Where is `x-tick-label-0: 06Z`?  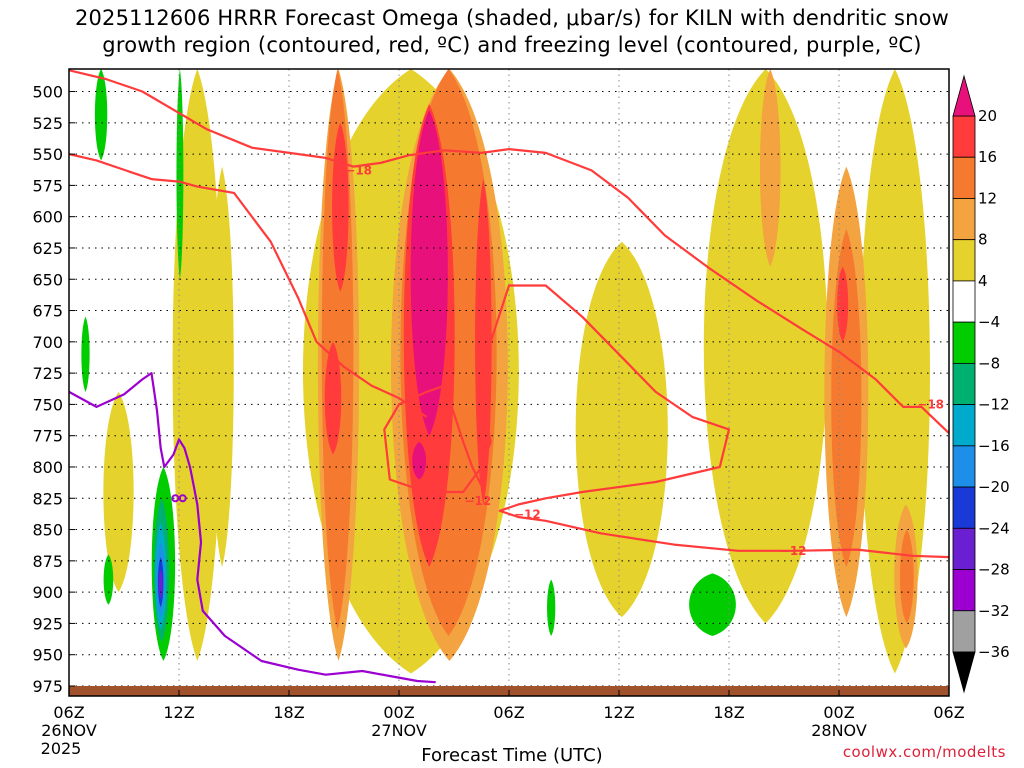 x-tick-label-0: 06Z is located at coordinates (68, 712).